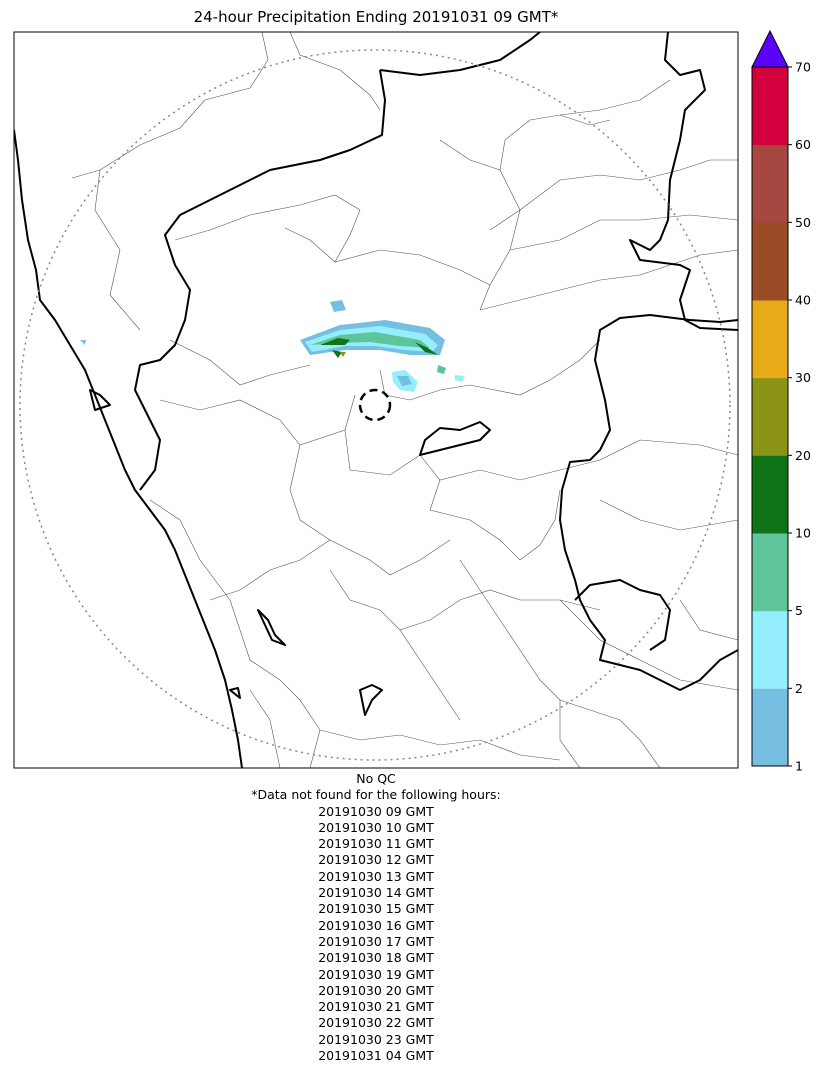 The image size is (825, 1072). I want to click on colorbar-tick-label: 50, so click(803, 222).